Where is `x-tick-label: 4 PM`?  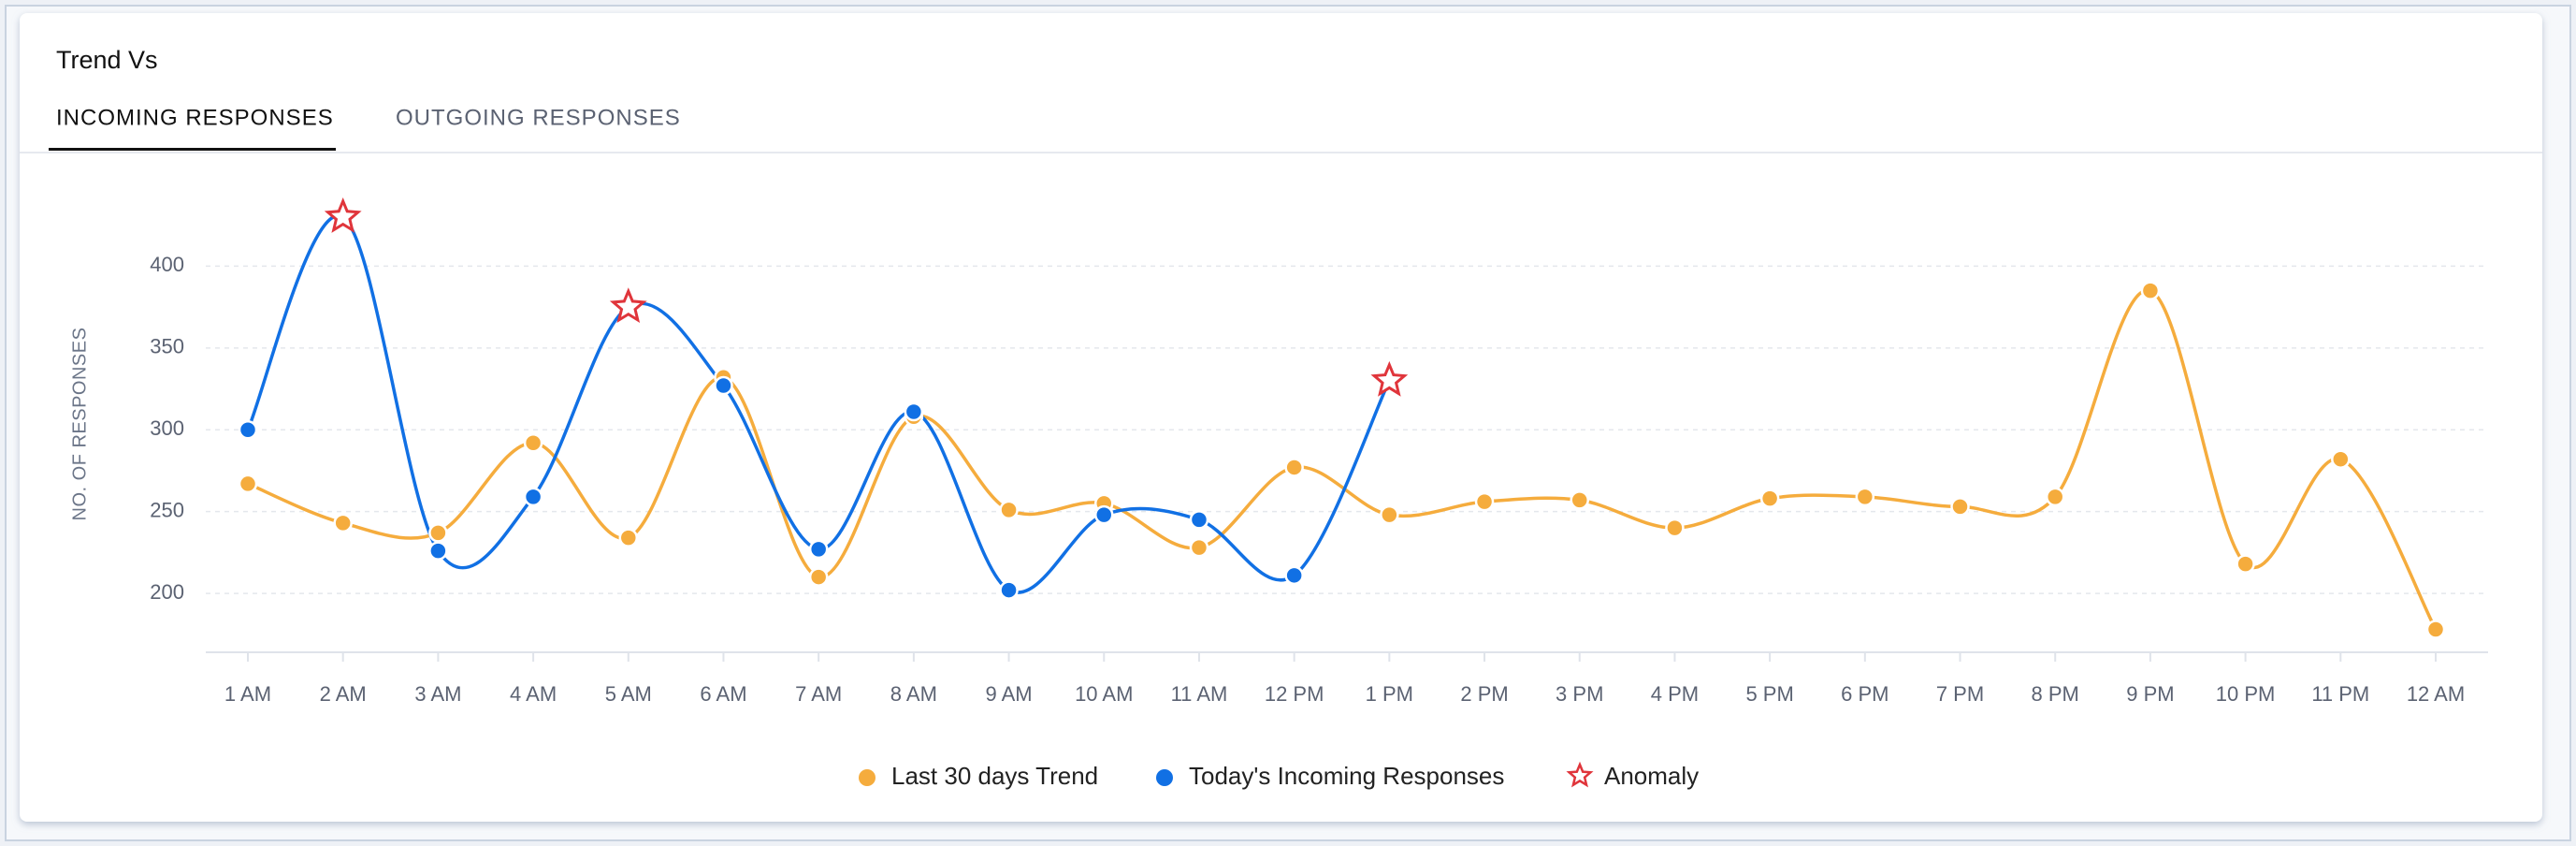 x-tick-label: 4 PM is located at coordinates (1675, 694).